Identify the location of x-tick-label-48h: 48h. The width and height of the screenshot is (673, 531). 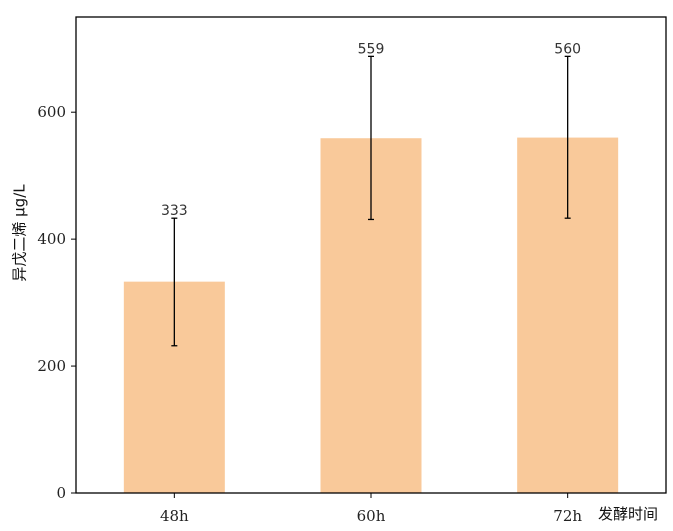
(174, 516).